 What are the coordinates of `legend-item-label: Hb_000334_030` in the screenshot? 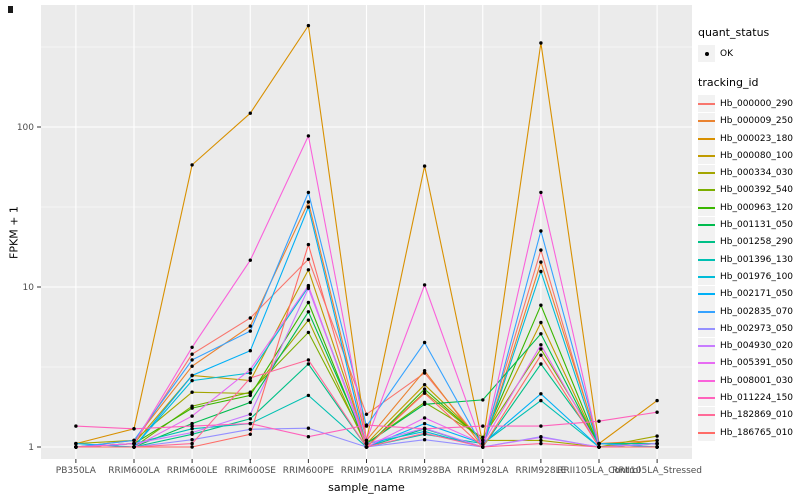 It's located at (757, 173).